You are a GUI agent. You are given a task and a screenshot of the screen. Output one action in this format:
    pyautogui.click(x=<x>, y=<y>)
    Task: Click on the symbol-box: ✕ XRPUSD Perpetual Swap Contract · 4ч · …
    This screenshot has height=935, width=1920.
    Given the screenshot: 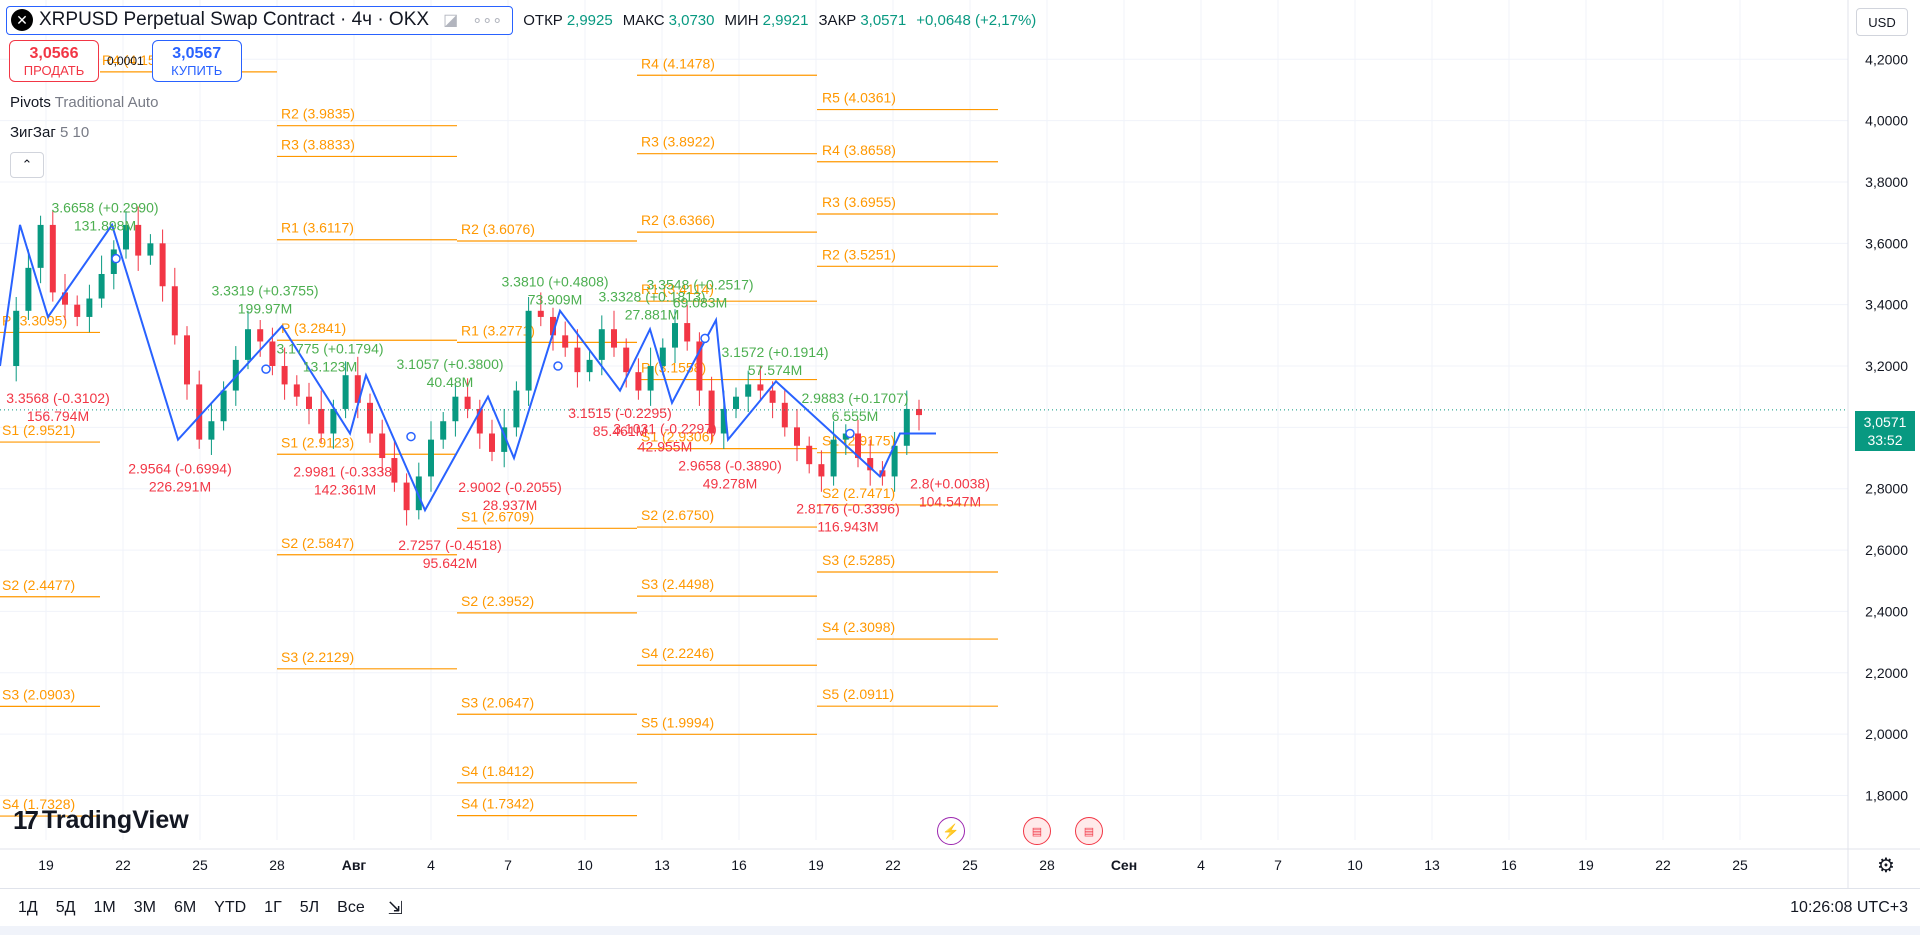 What is the action you would take?
    pyautogui.click(x=260, y=20)
    